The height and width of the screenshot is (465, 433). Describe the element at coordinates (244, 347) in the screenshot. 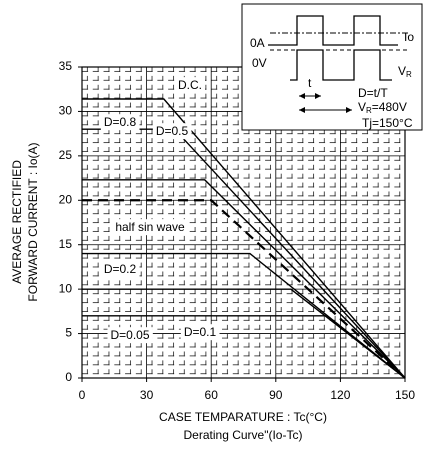

I see `series-line` at that location.